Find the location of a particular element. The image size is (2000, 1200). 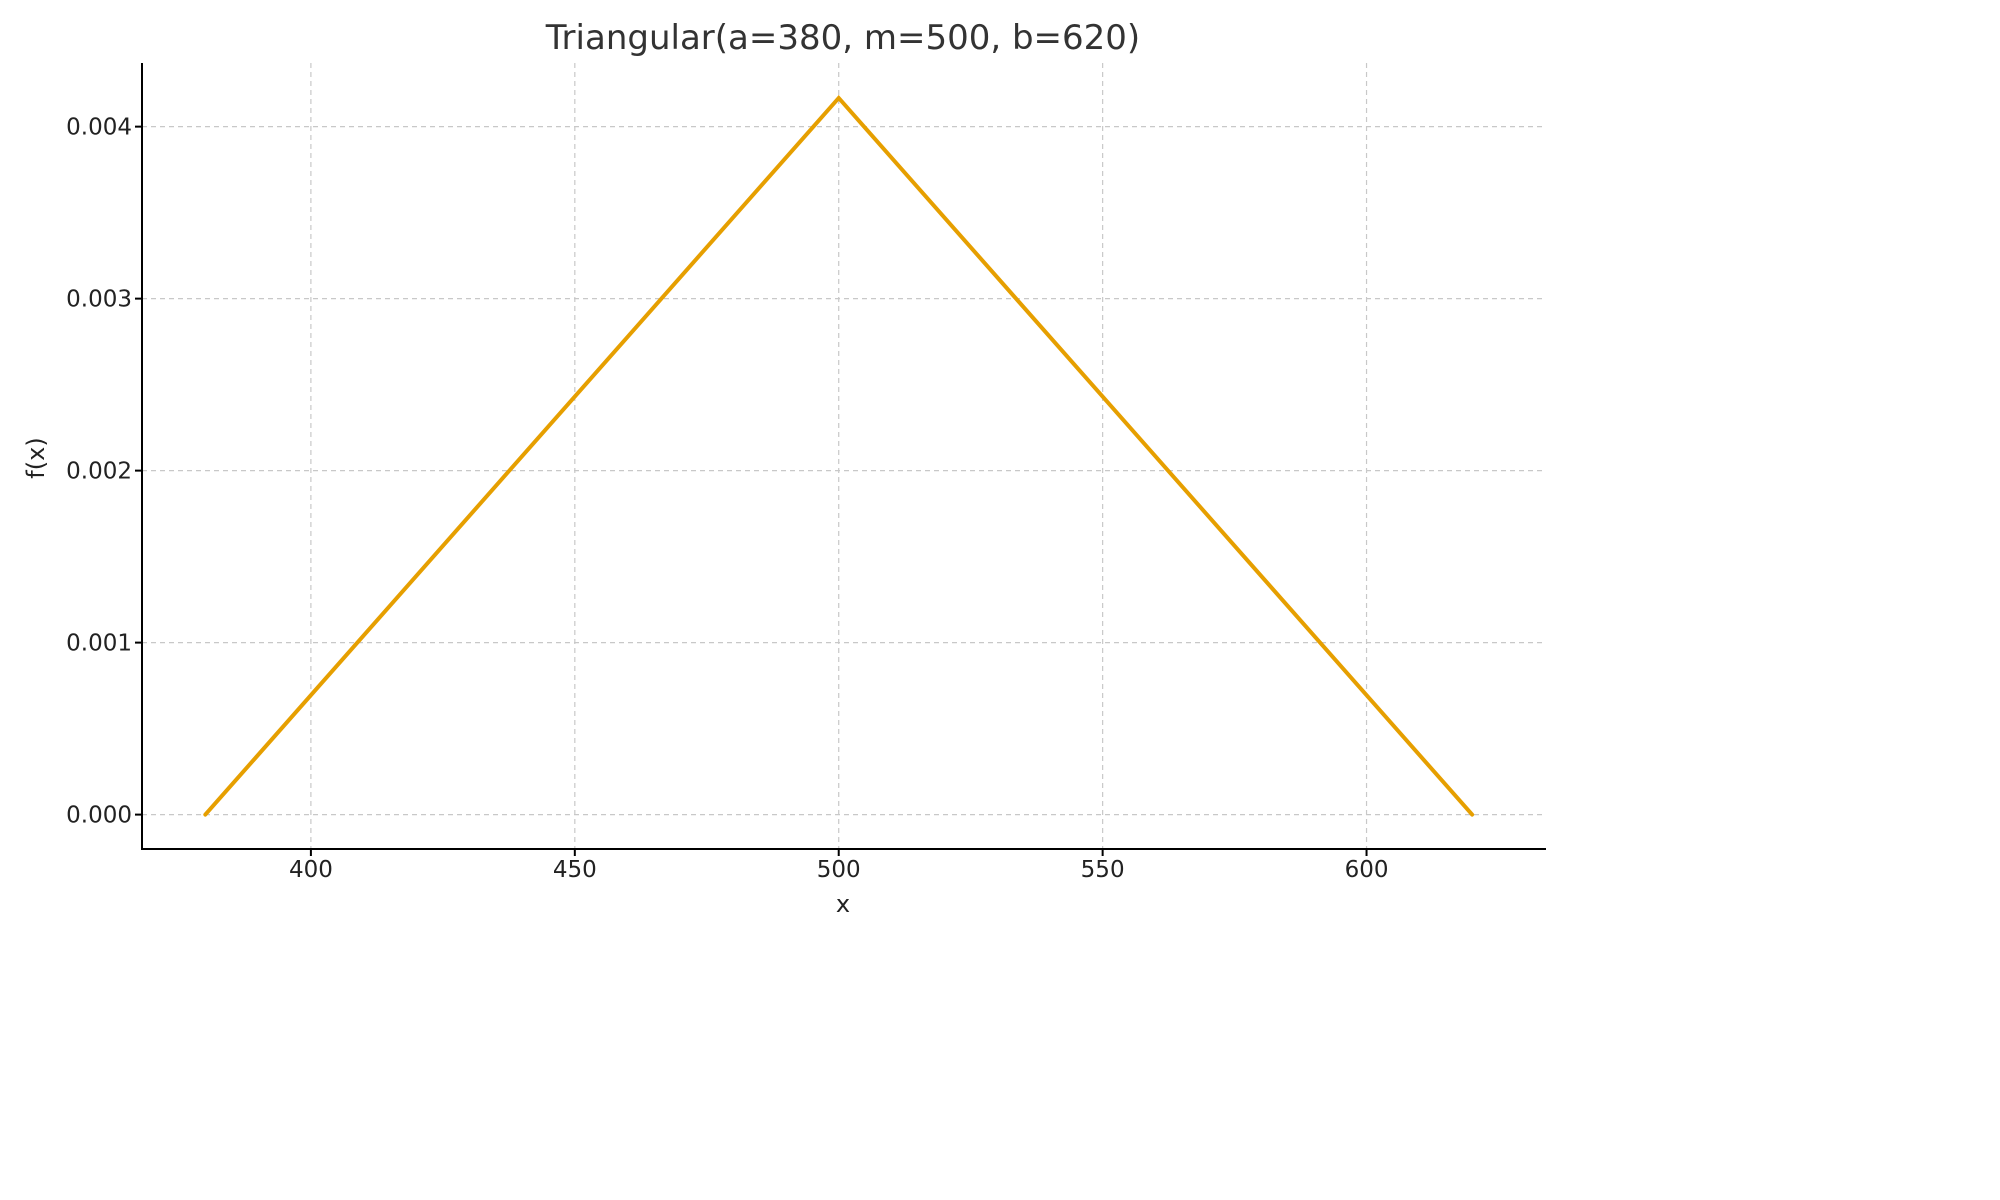

y-tick-label: 0.001 is located at coordinates (99, 644).